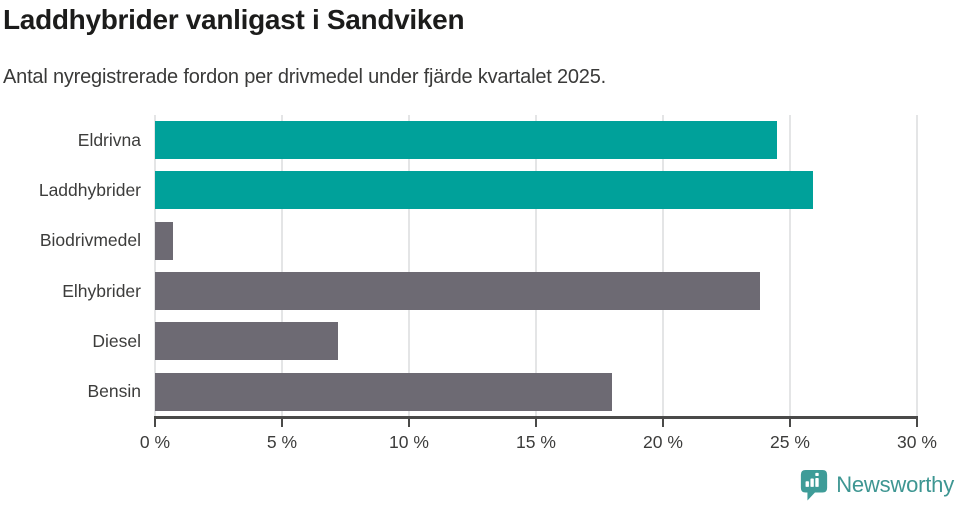 The image size is (960, 505). I want to click on x-tick-label-10: 10 %, so click(409, 442).